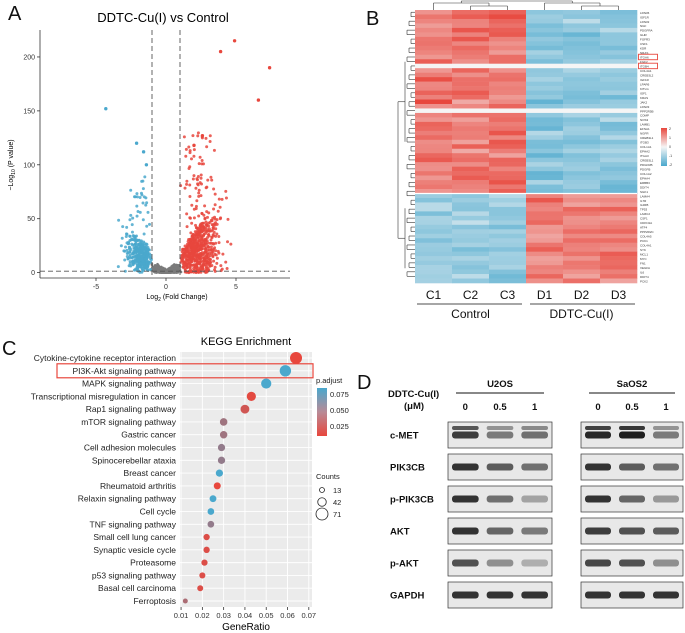 The image size is (685, 633). Describe the element at coordinates (645, 196) in the screenshot. I see `heatmap-gene-label: LAMA4` at that location.